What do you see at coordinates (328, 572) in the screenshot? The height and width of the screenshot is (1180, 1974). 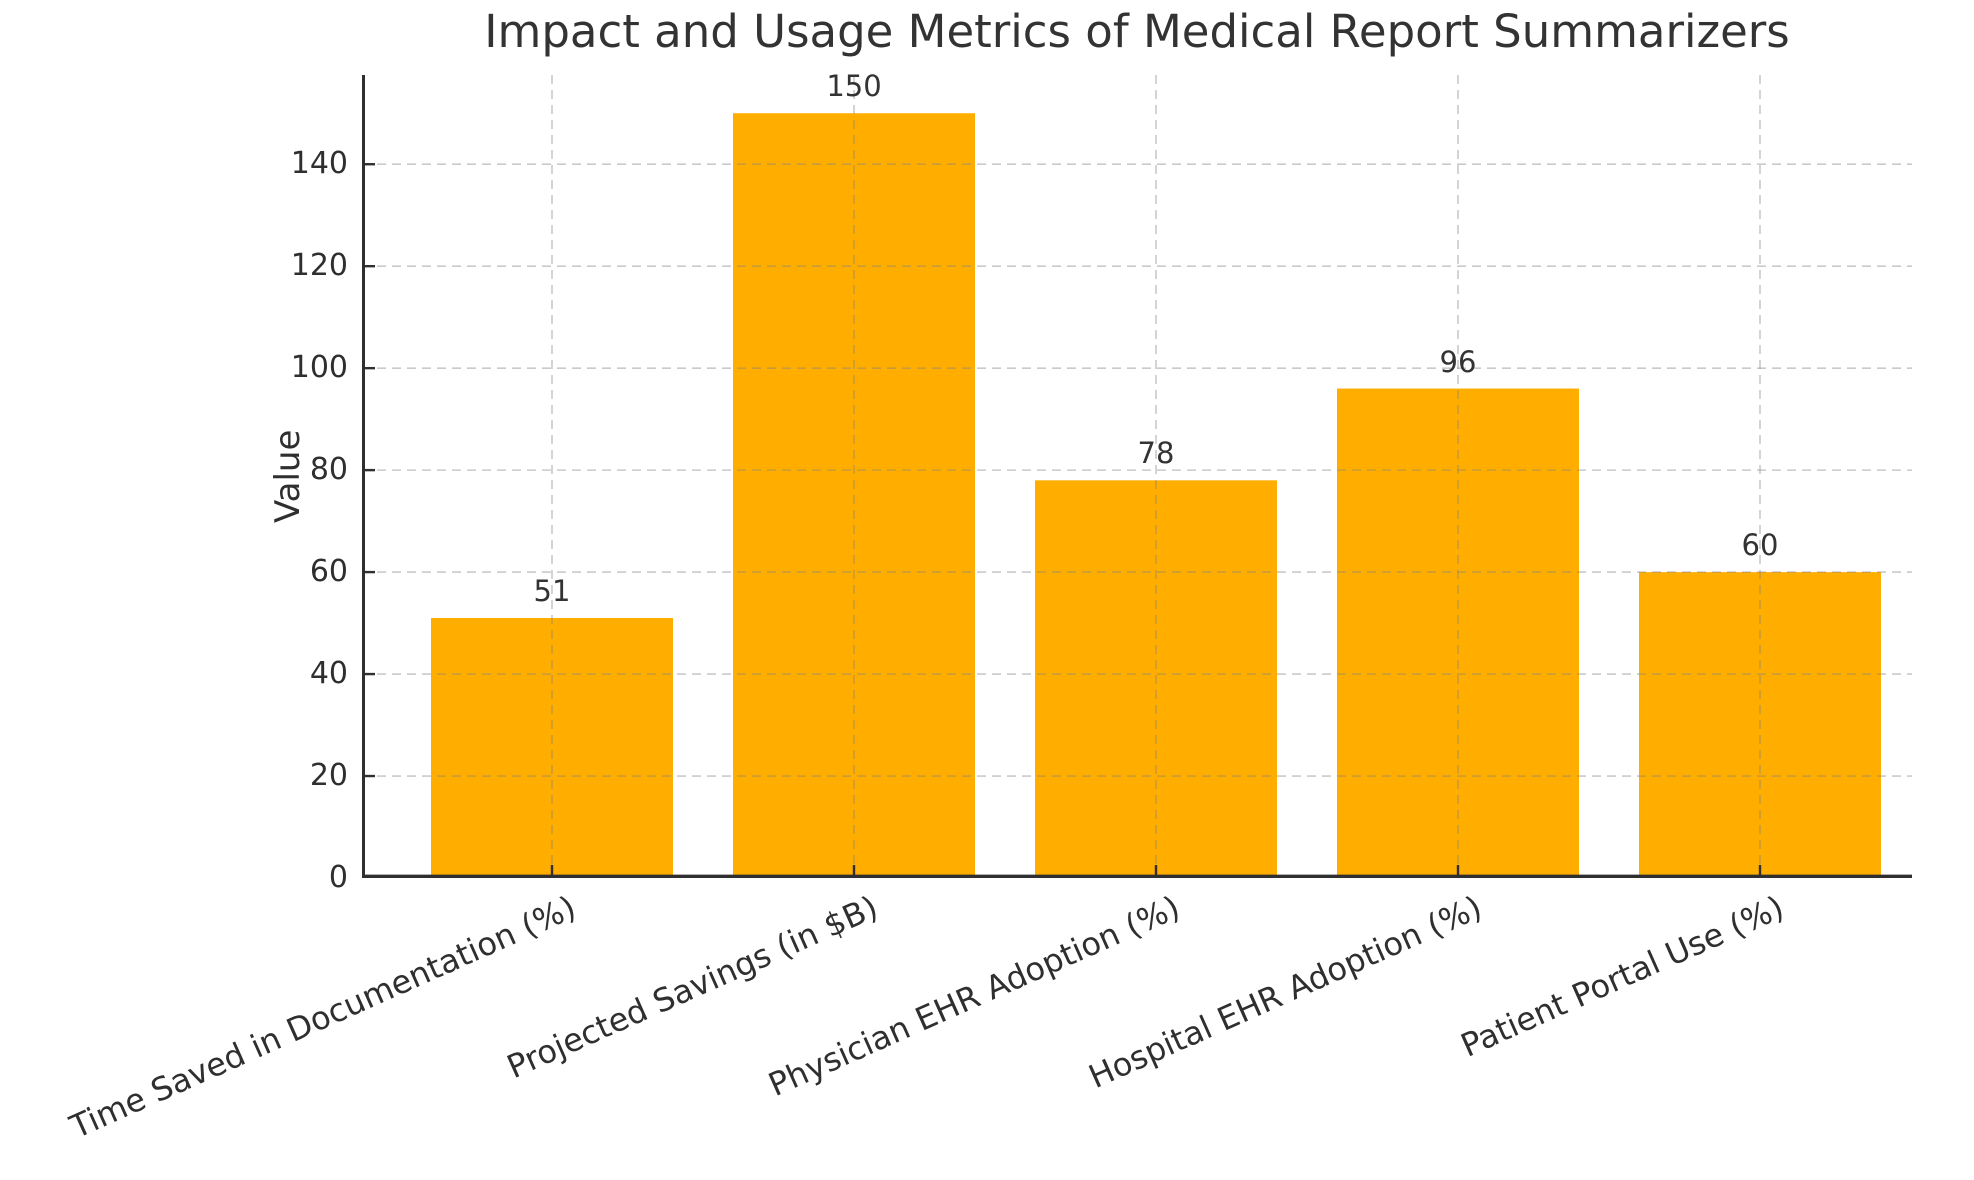 I see `y-tick-label: 60` at bounding box center [328, 572].